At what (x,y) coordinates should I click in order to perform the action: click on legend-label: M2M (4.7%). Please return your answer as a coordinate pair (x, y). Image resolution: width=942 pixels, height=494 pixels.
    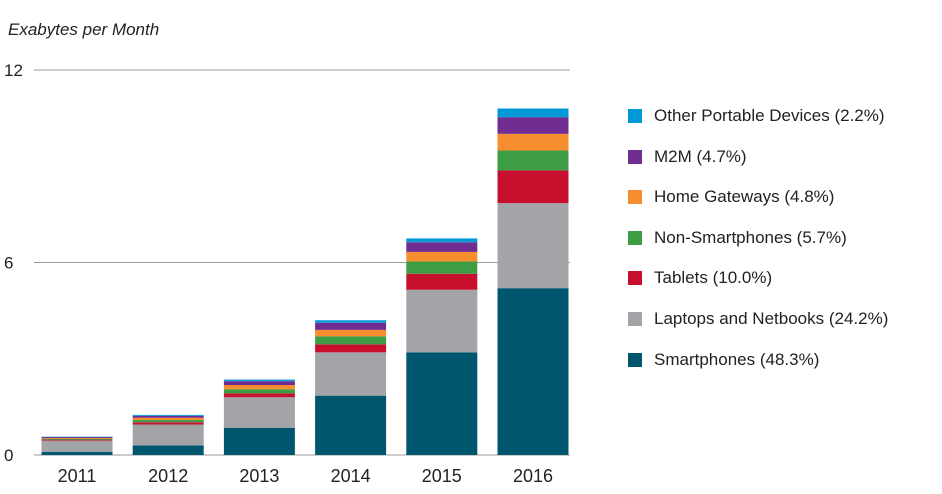
    Looking at the image, I should click on (700, 156).